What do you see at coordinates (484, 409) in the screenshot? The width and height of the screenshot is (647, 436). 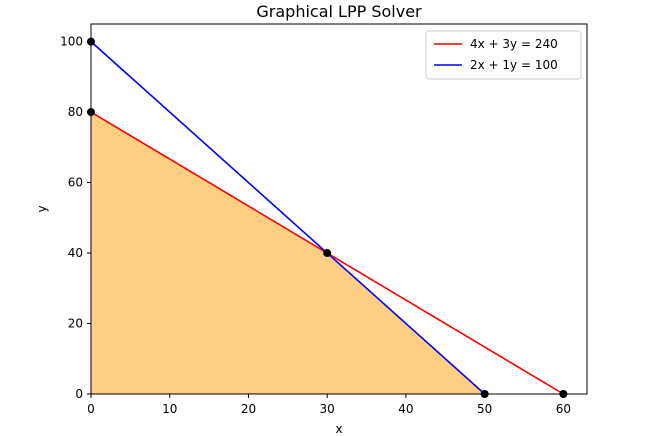 I see `x-tick-label: 50` at bounding box center [484, 409].